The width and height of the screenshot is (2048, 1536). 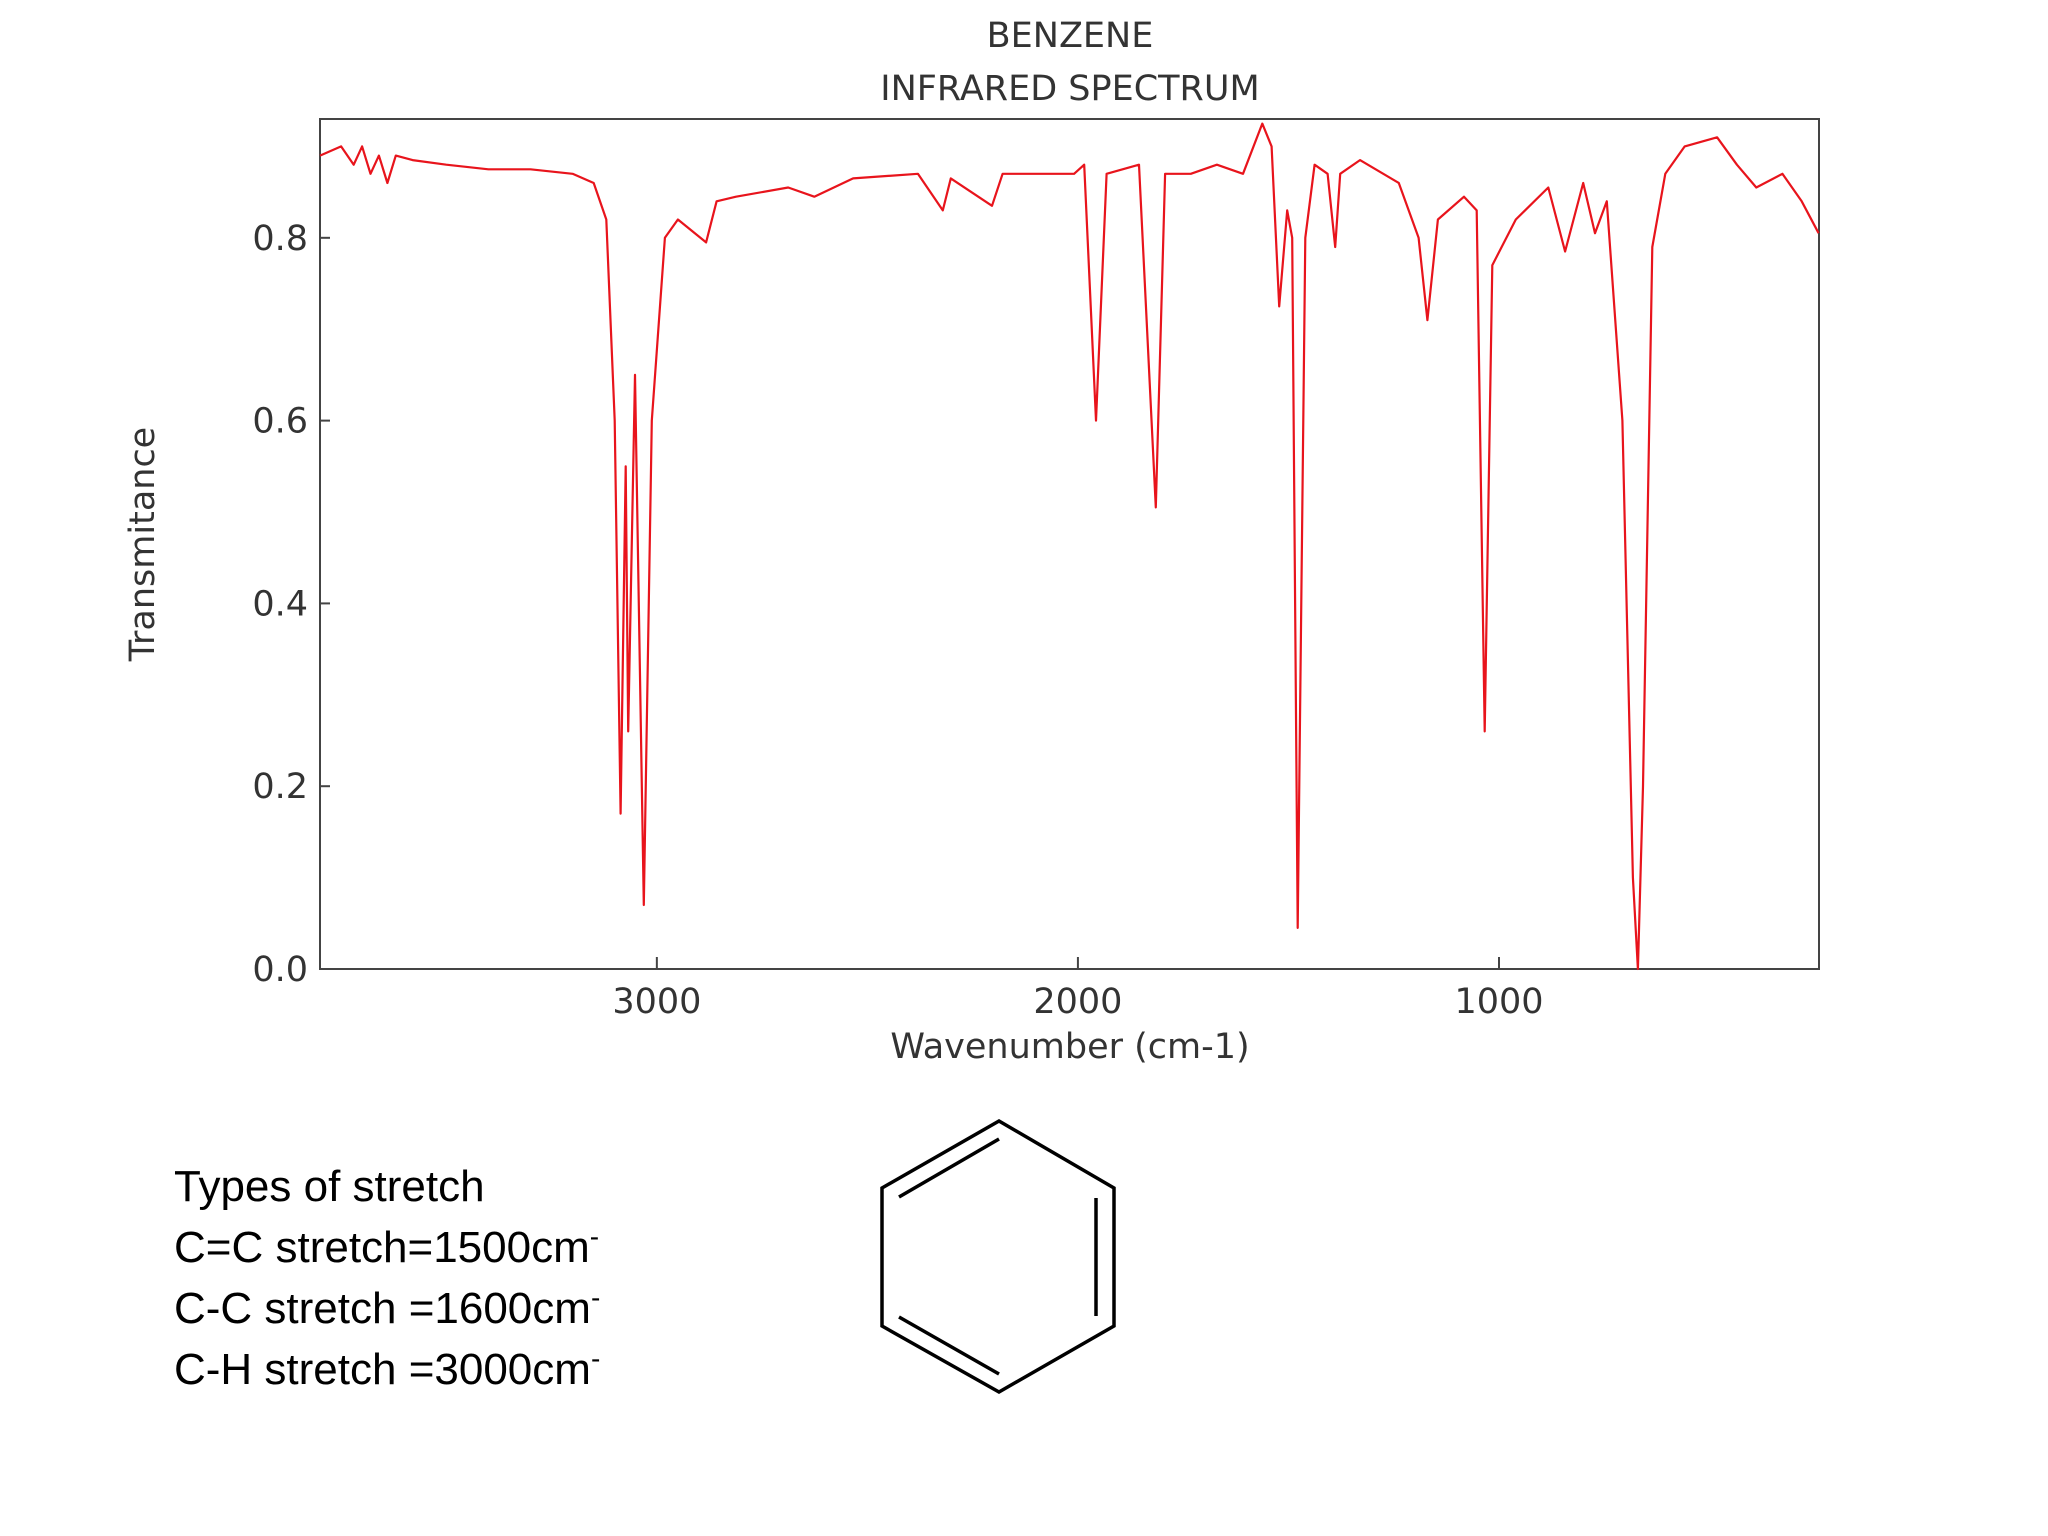 What do you see at coordinates (1069, 89) in the screenshot?
I see `chart-subtitle: INFRARED SPECTRUM` at bounding box center [1069, 89].